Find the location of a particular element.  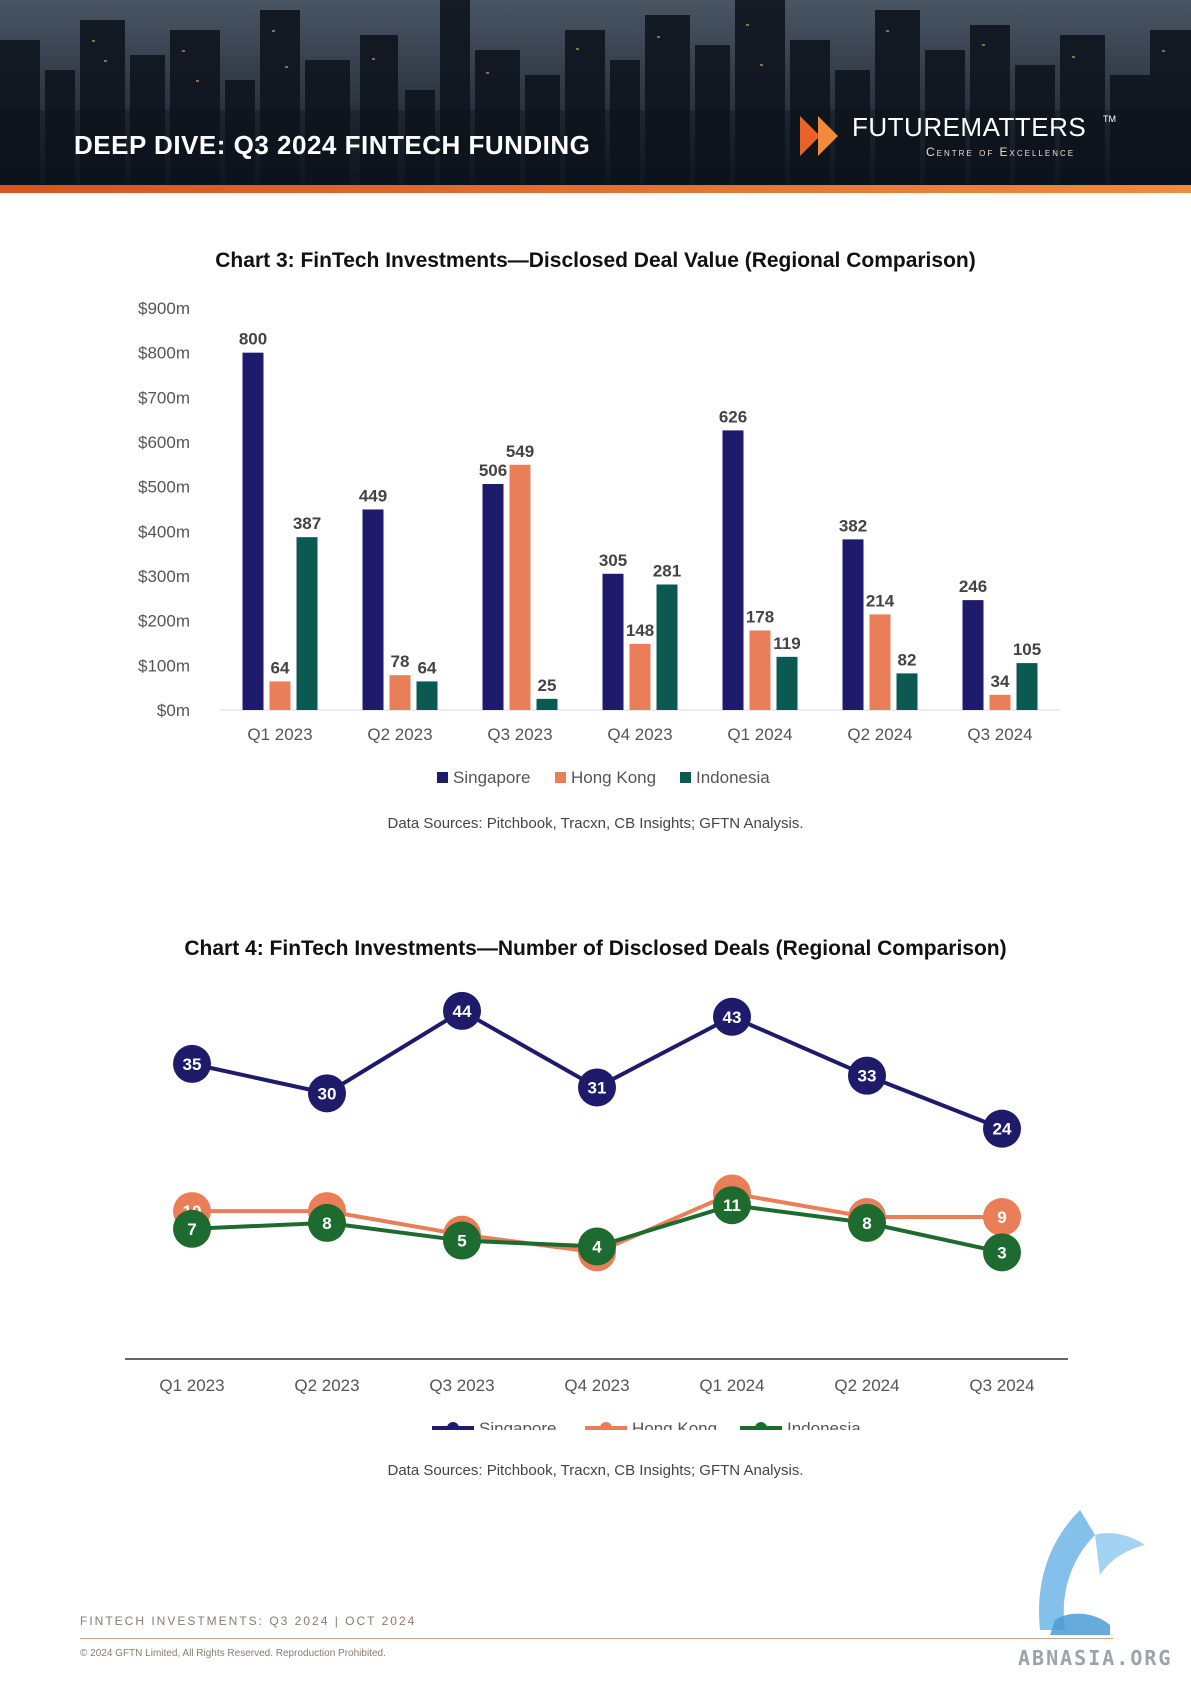

bar-data-label: 25 is located at coordinates (547, 685).